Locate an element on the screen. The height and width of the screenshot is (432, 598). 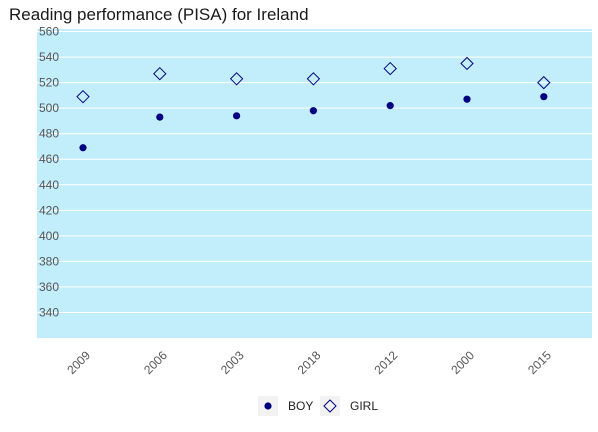
point-girl-2015 is located at coordinates (544, 82).